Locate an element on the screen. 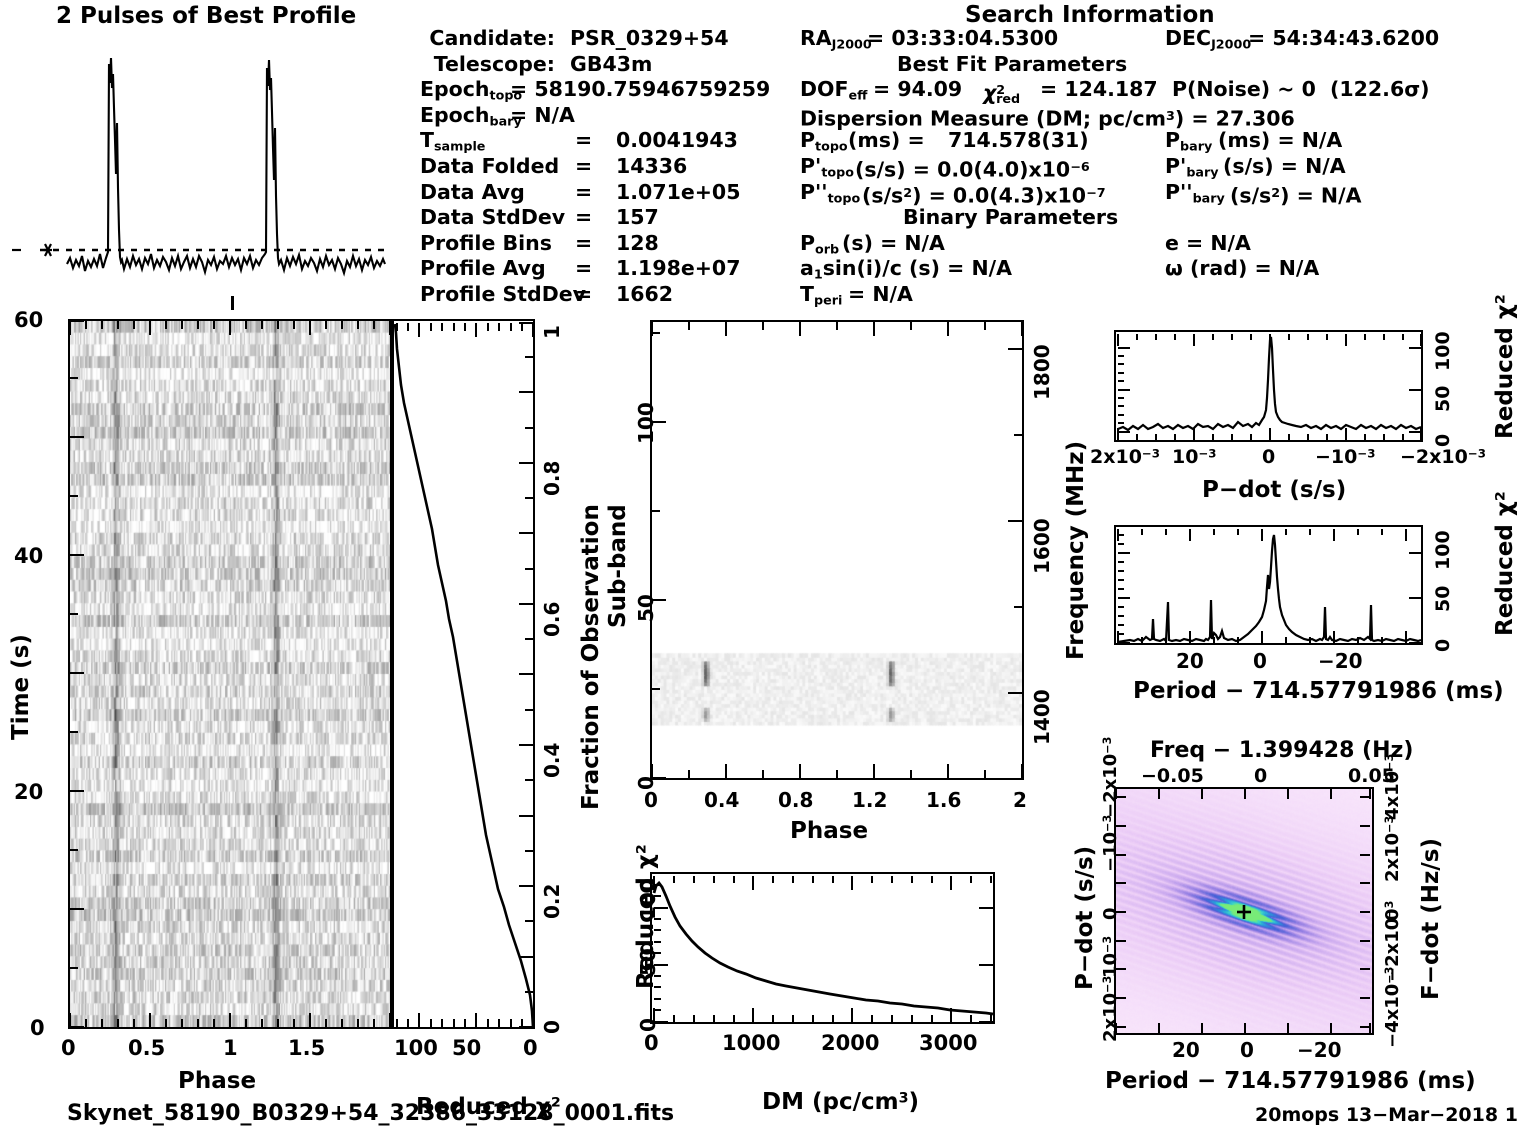 Image resolution: width=1517 pixels, height=1133 pixels. ppdot-left-tick-0: 0 is located at coordinates (1110, 913).